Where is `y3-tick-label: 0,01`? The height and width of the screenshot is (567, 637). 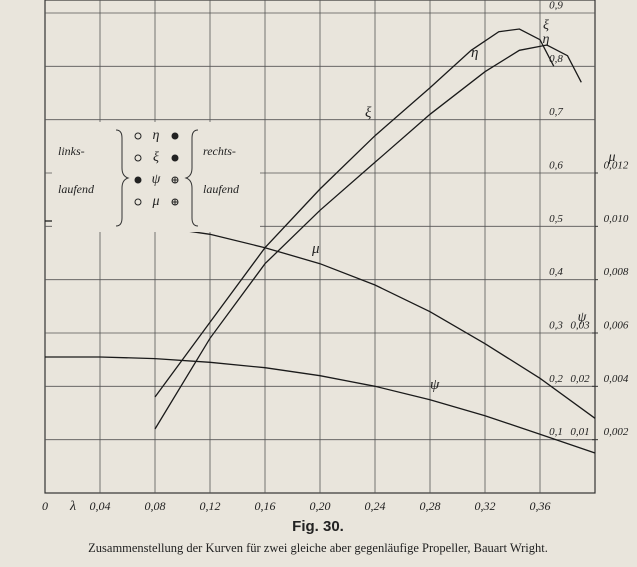 y3-tick-label: 0,01 is located at coordinates (579, 432).